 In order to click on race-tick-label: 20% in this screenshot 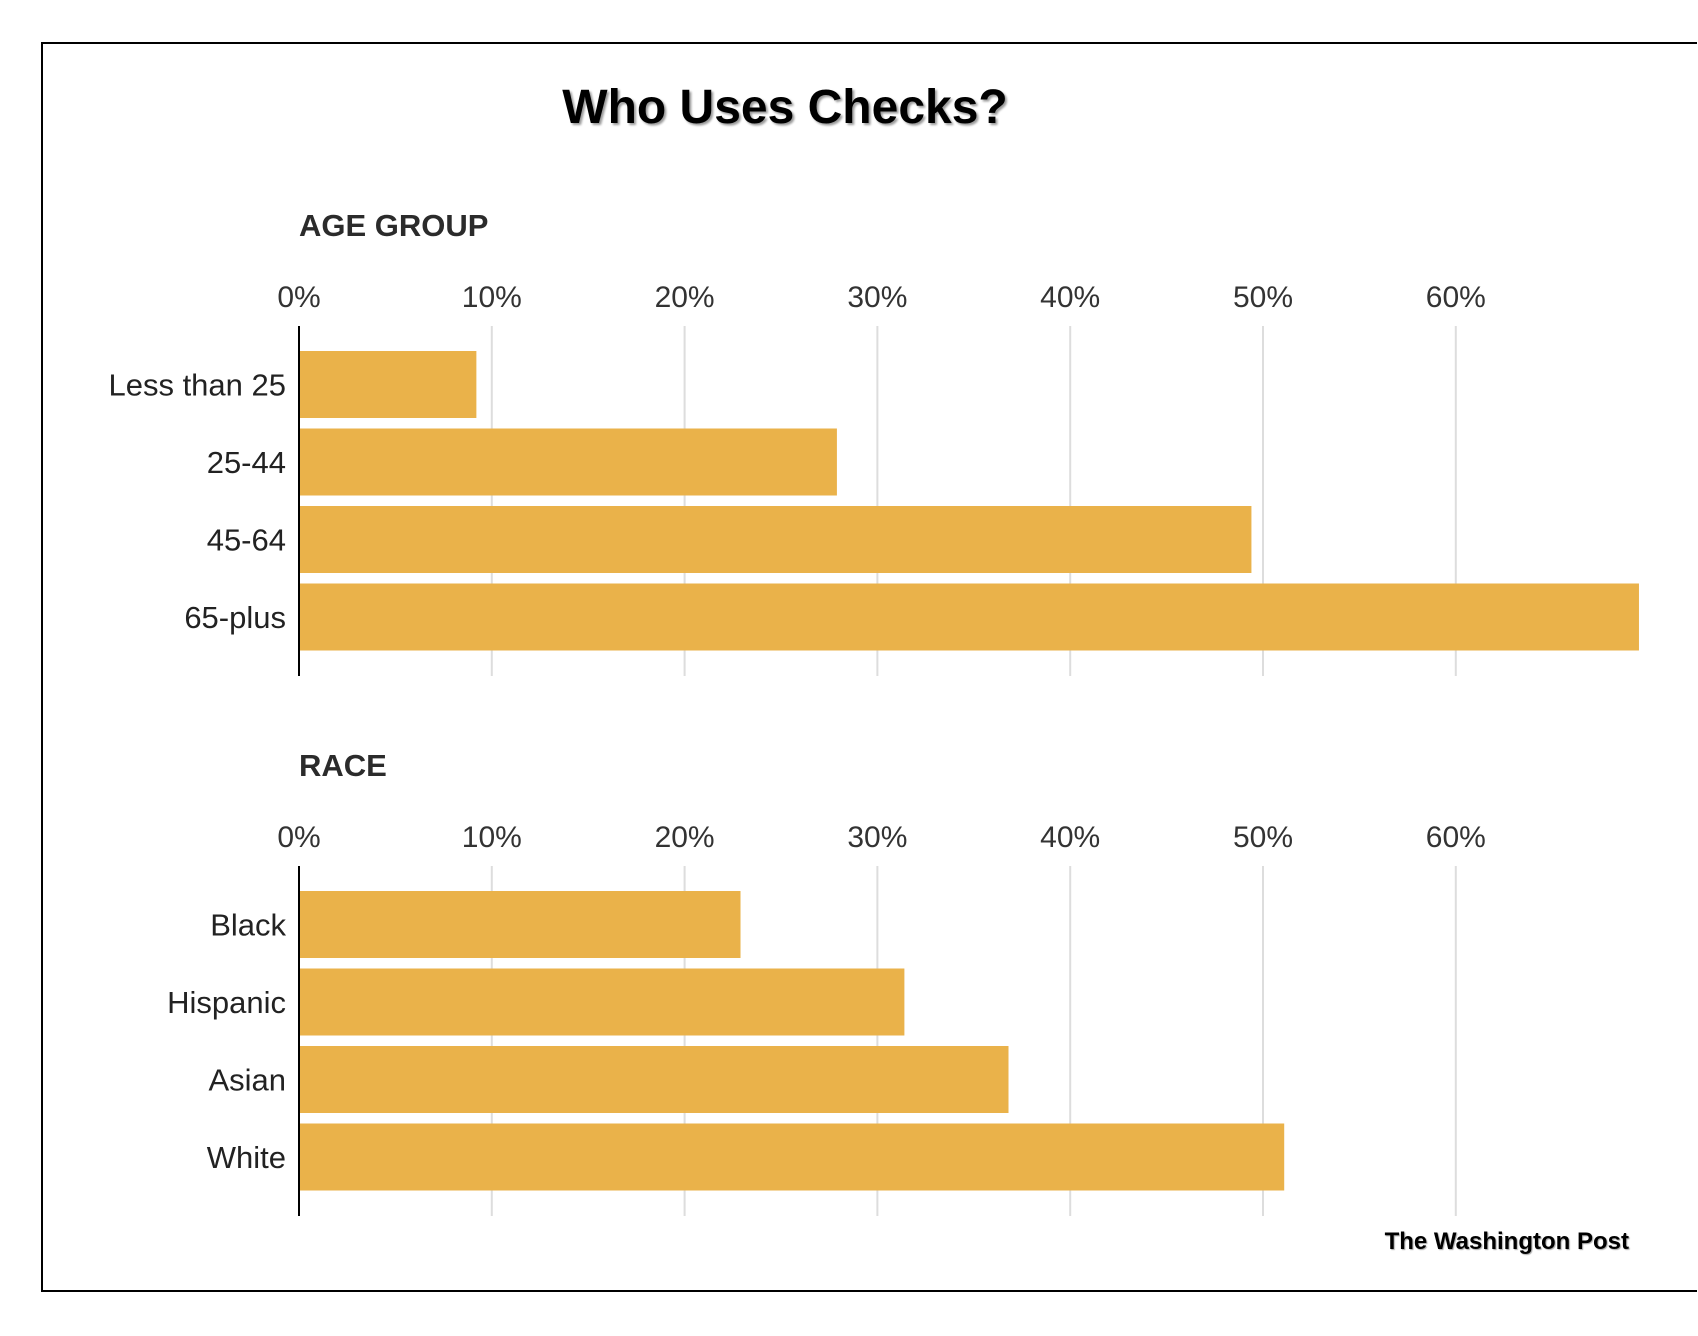, I will do `click(685, 837)`.